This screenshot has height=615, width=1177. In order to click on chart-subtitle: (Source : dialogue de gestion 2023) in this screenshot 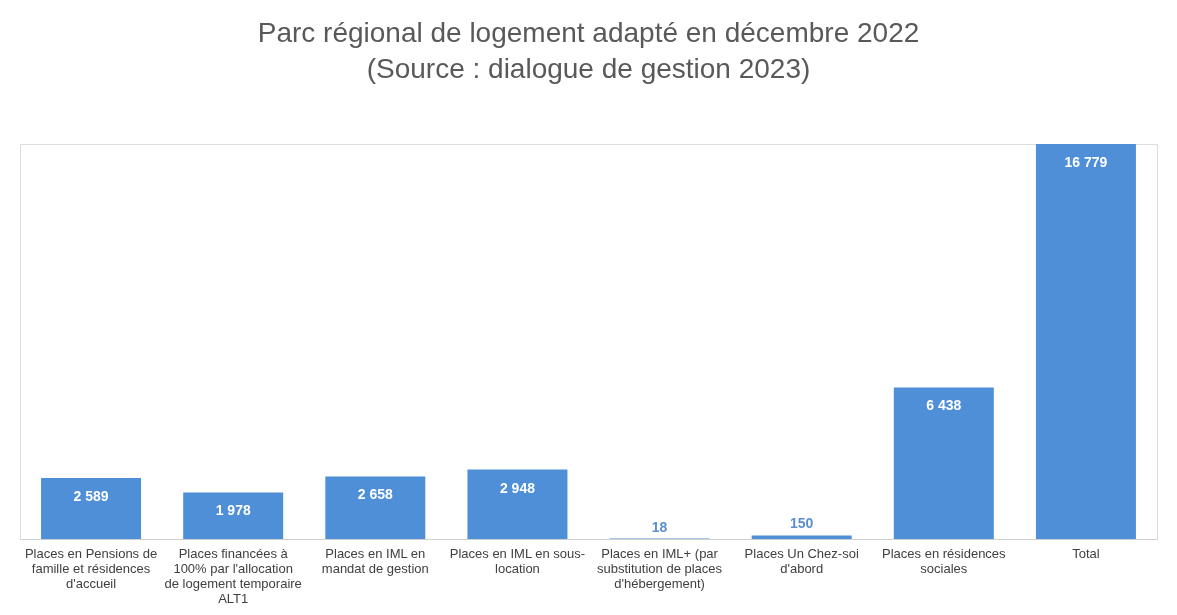, I will do `click(588, 68)`.